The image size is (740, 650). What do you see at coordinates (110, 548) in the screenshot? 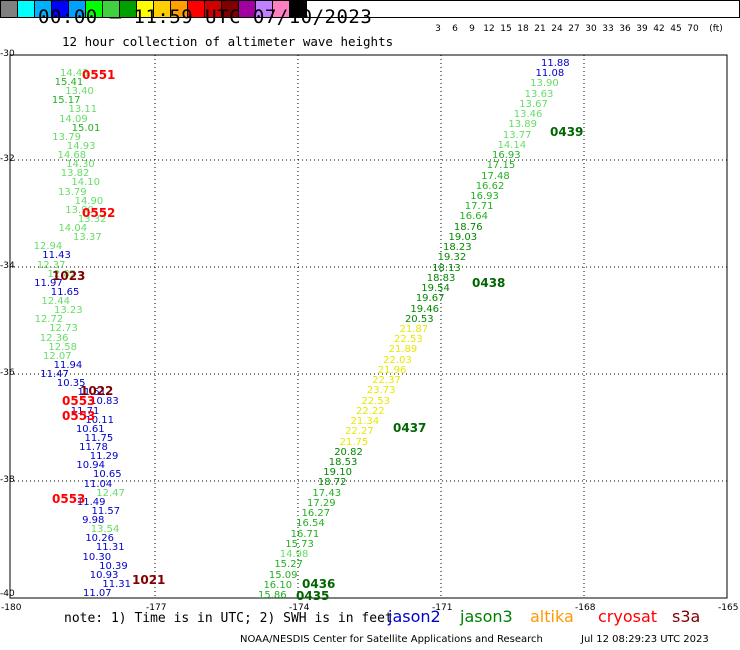
I see `swh-value: 11.31` at bounding box center [110, 548].